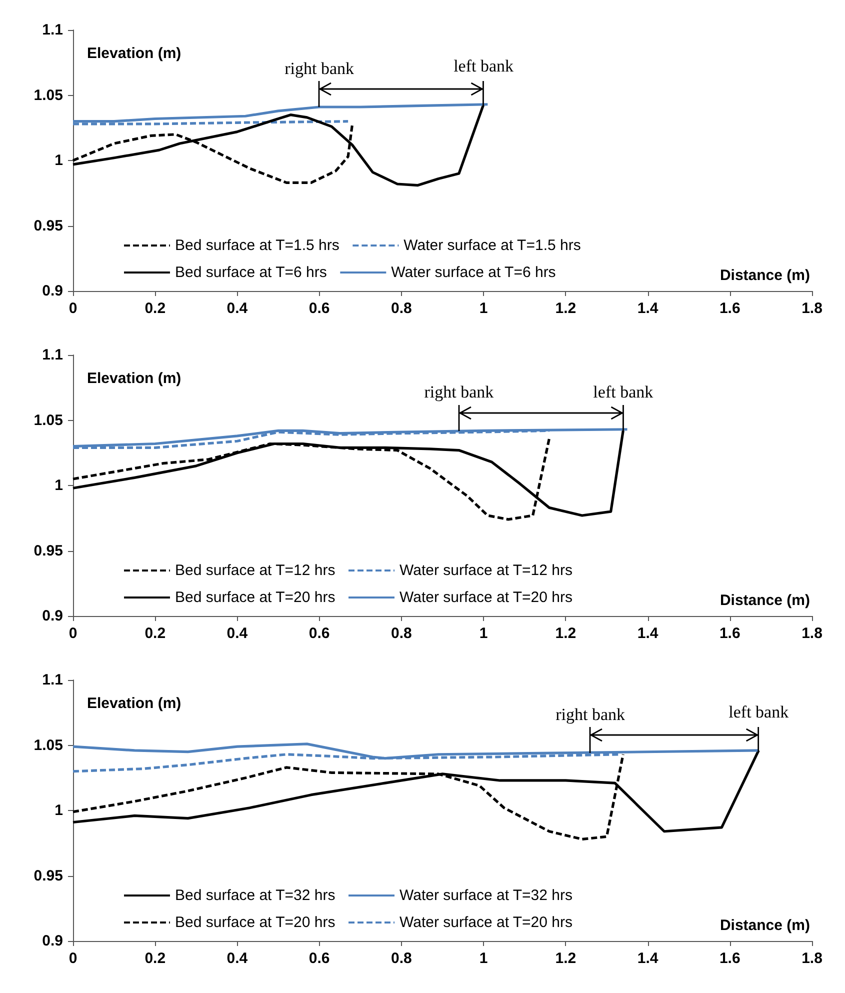 Image resolution: width=845 pixels, height=993 pixels. Describe the element at coordinates (255, 570) in the screenshot. I see `legend-label: Bed surface at T=12 hrs` at that location.